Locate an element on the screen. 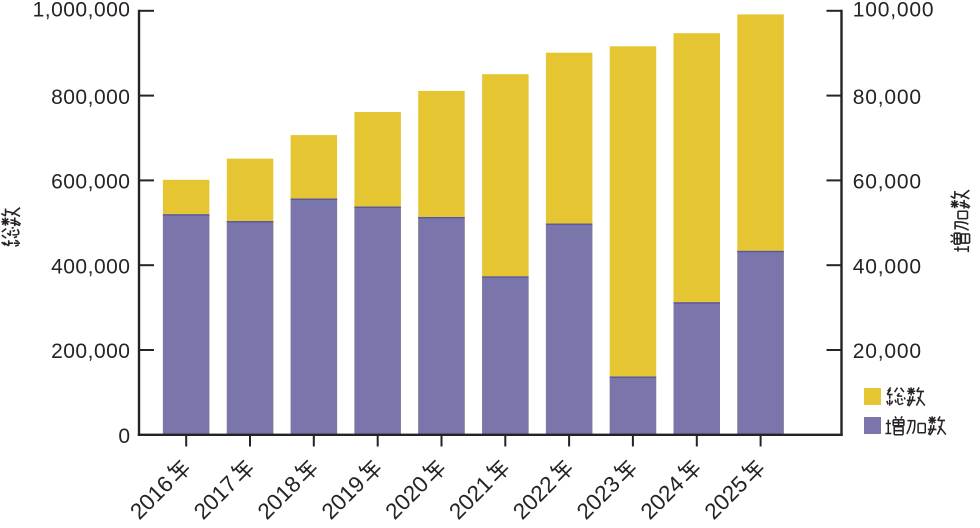  svg-text: 60,000 is located at coordinates (887, 182).